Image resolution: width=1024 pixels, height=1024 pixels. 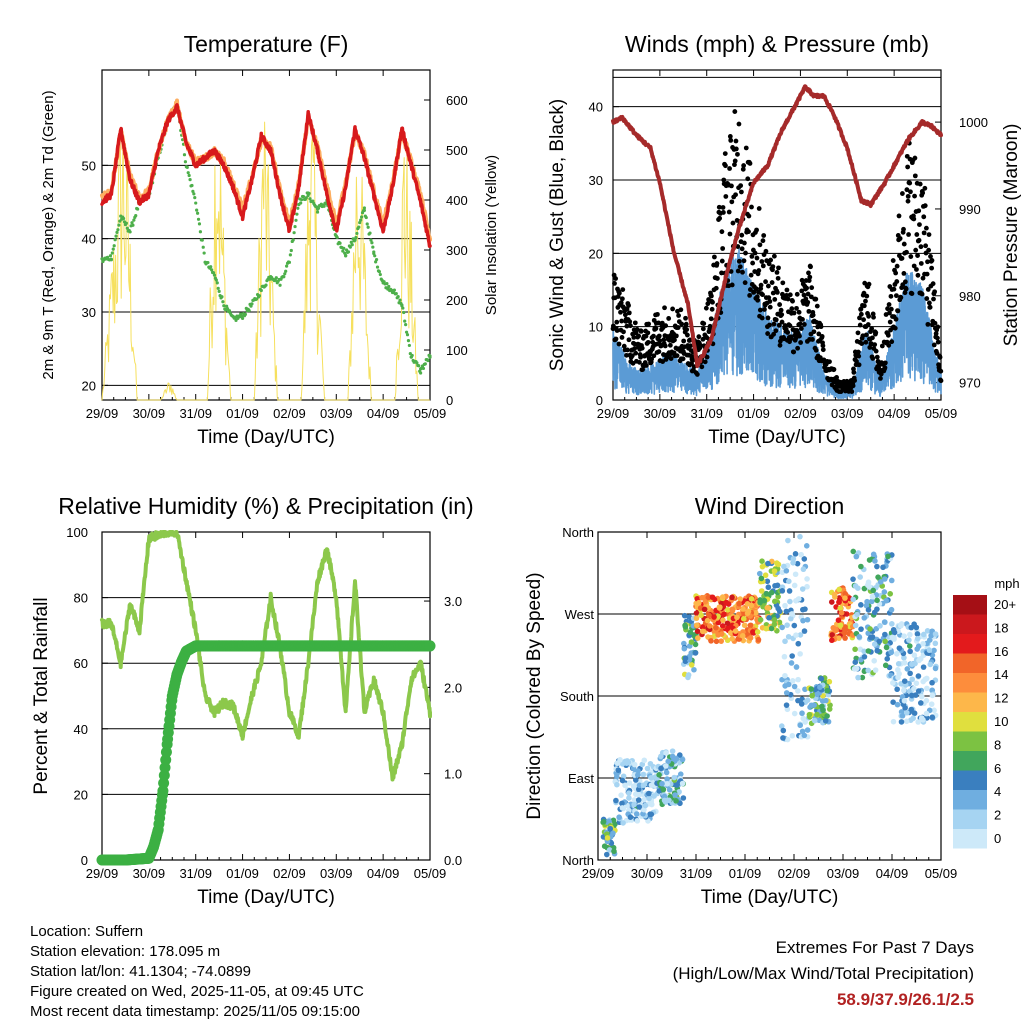 I want to click on x-tick-label: 30/09, so click(x=647, y=873).